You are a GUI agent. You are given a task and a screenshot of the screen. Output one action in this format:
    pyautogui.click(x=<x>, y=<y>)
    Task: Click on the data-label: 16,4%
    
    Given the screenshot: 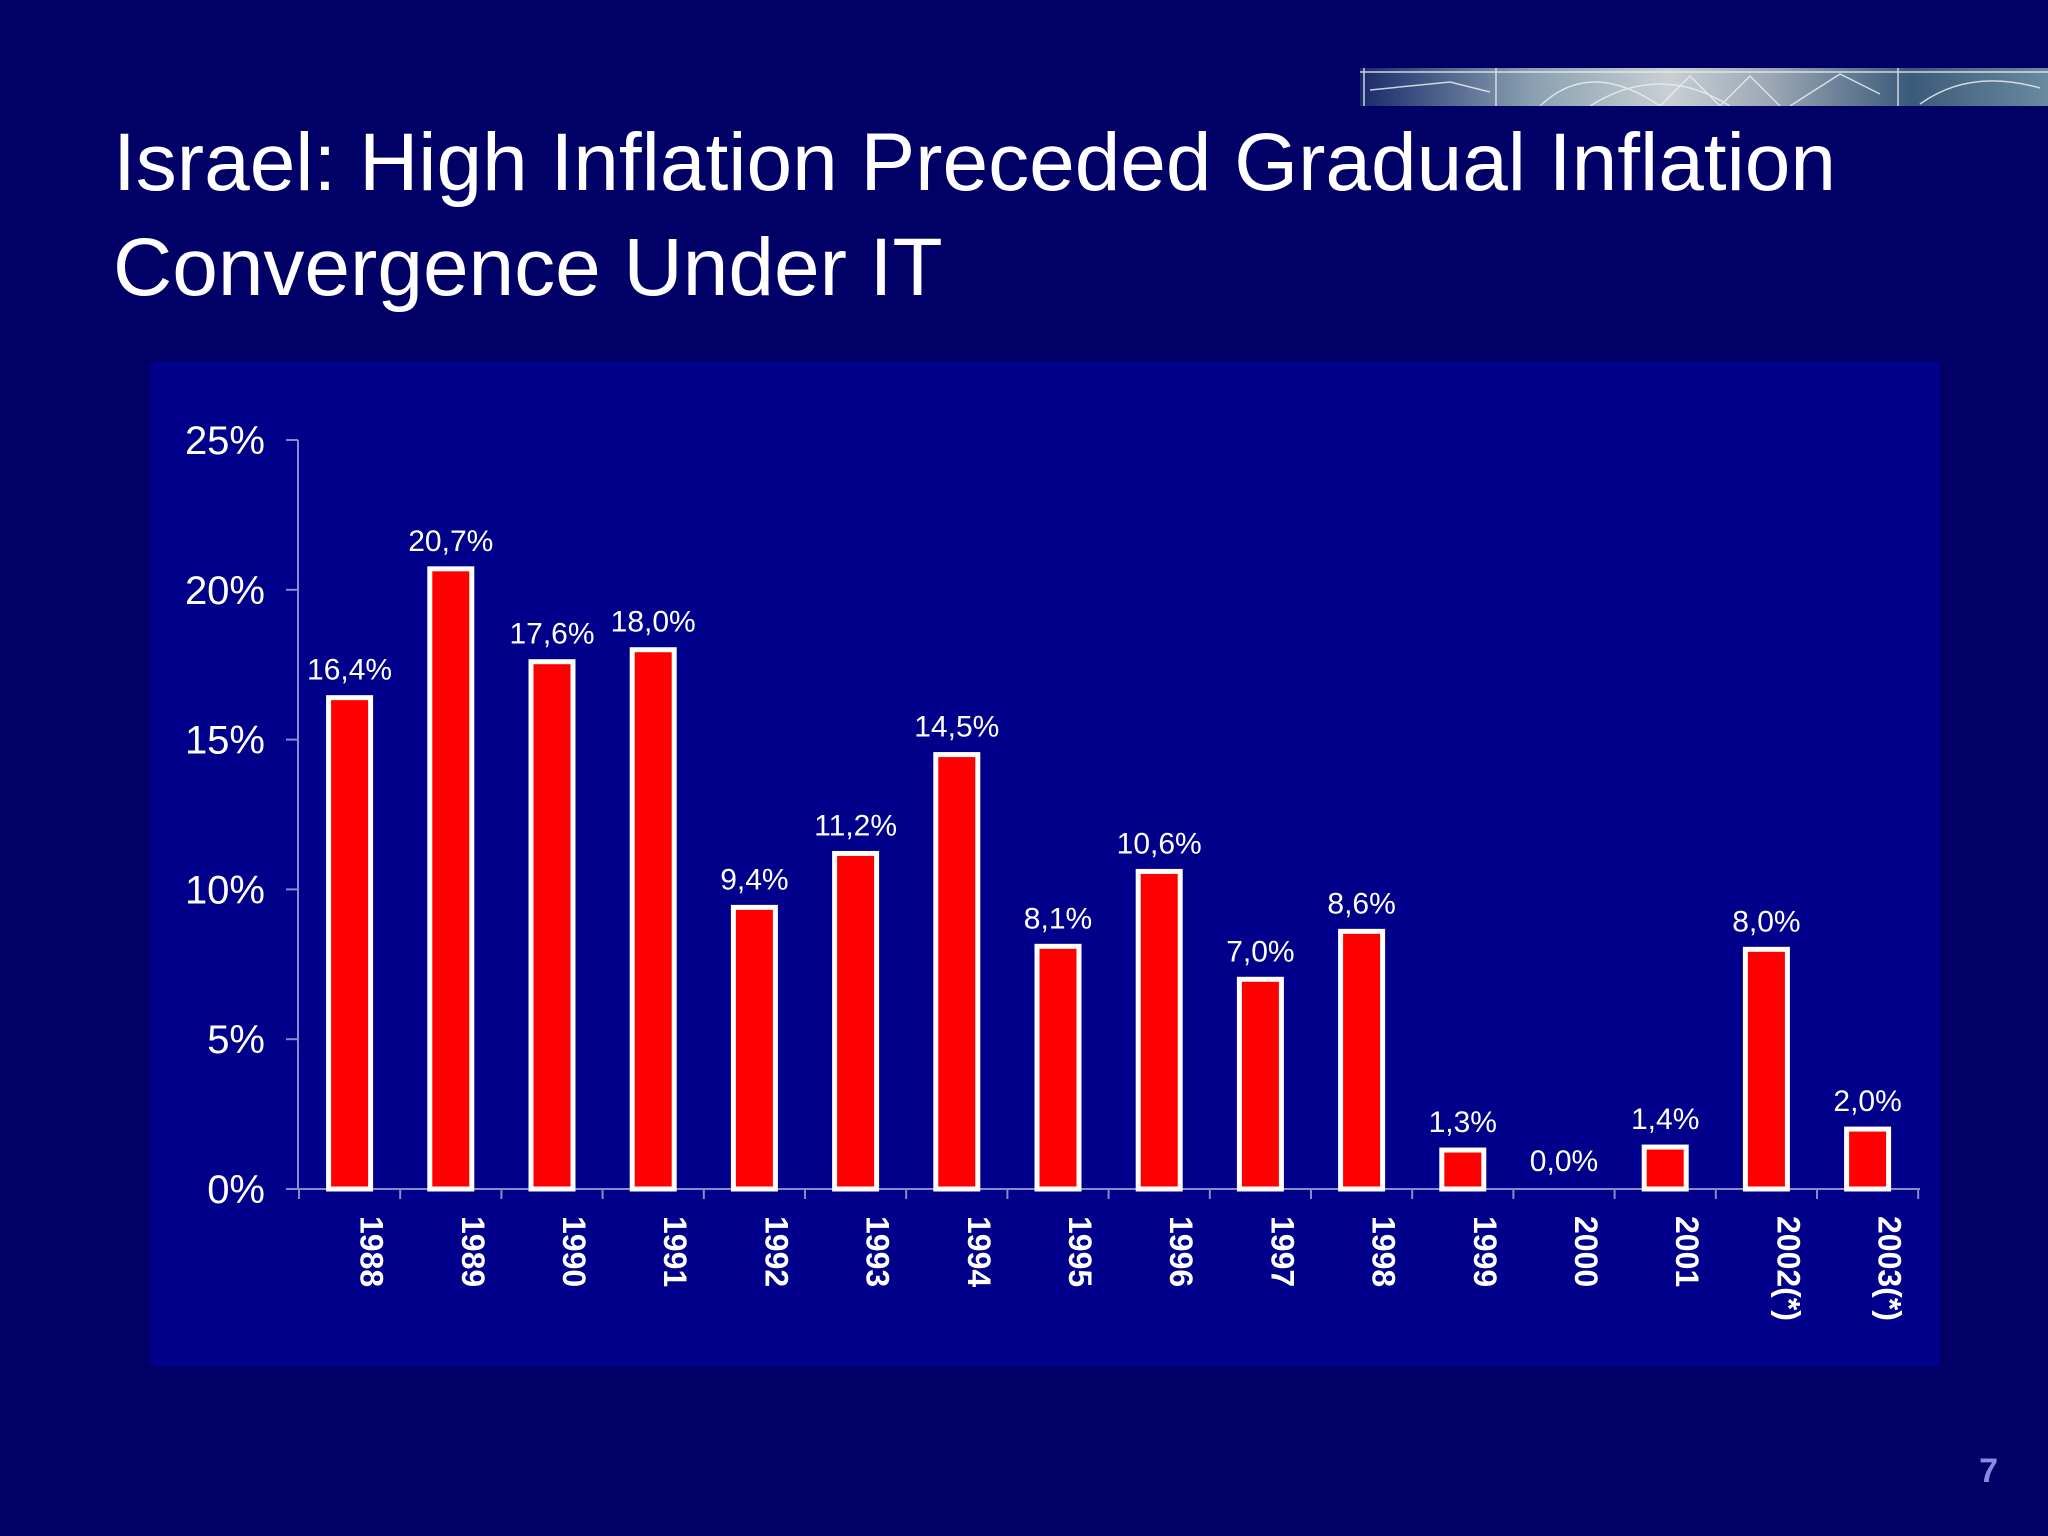 What is the action you would take?
    pyautogui.click(x=349, y=670)
    